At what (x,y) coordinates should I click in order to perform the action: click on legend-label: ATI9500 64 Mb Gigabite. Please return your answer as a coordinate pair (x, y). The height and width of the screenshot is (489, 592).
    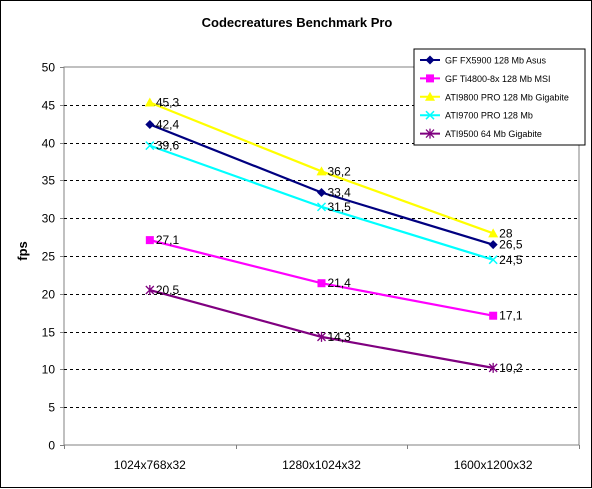
    Looking at the image, I should click on (493, 134).